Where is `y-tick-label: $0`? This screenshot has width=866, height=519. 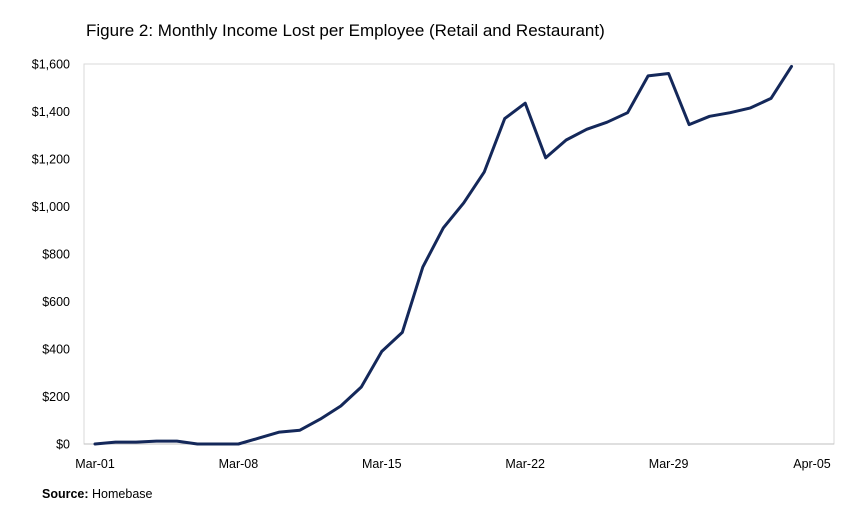
y-tick-label: $0 is located at coordinates (63, 445).